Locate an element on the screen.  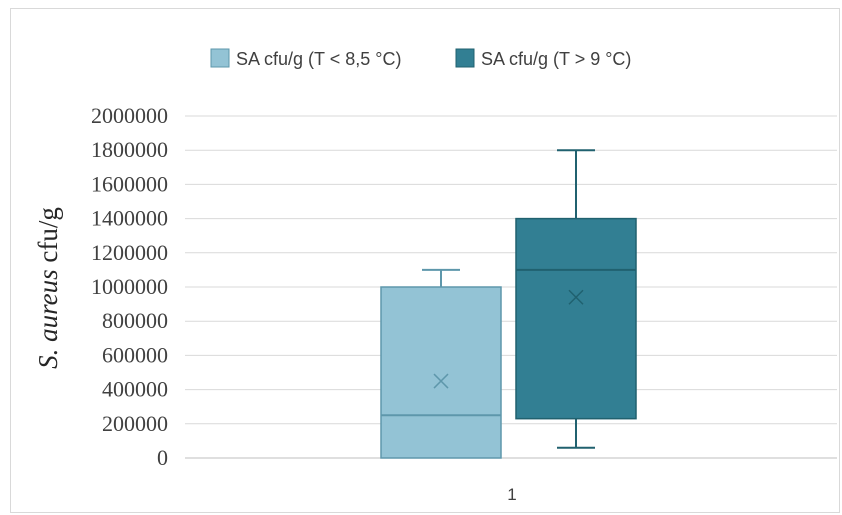
y-tick-label: 1200000 is located at coordinates (129, 252).